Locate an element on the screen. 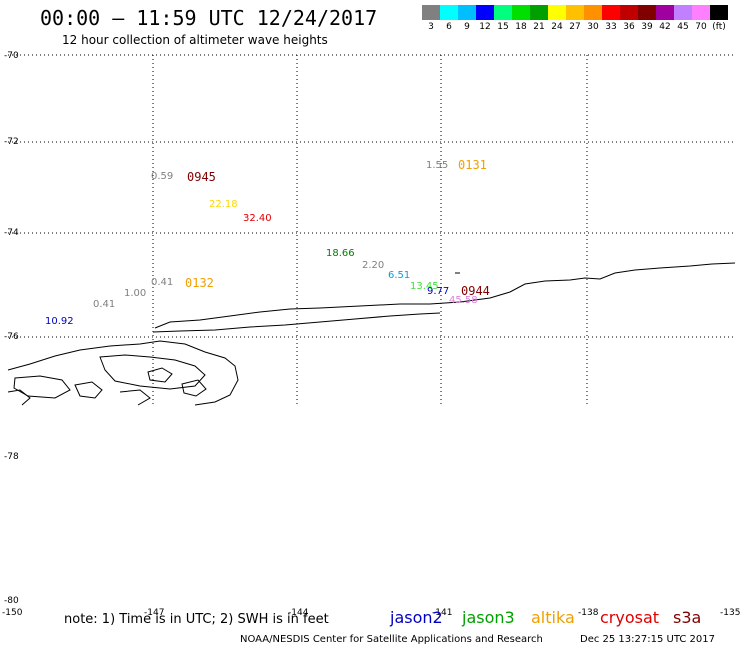 This screenshot has width=740, height=650. lat-label: -78 is located at coordinates (11, 457).